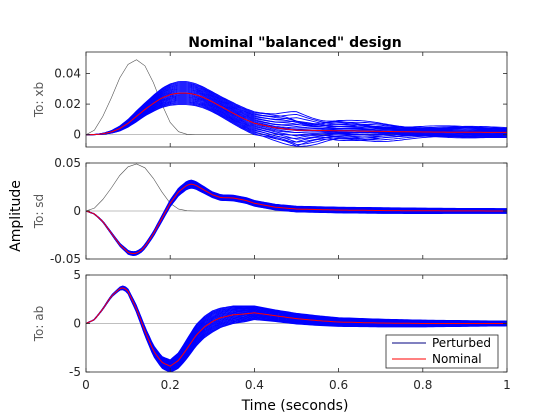 This screenshot has height=420, width=560. I want to click on y-tick-label: 0.02, so click(67, 104).